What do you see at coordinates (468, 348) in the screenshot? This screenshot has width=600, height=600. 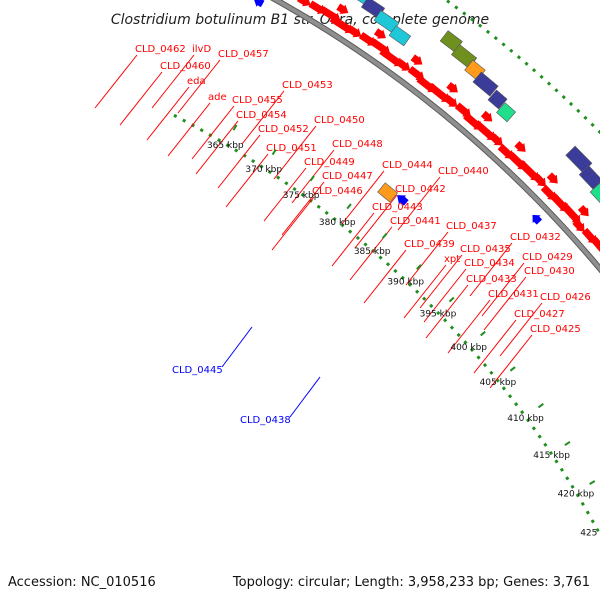 I see `scale-tick-label: 400 kbp` at bounding box center [468, 348].